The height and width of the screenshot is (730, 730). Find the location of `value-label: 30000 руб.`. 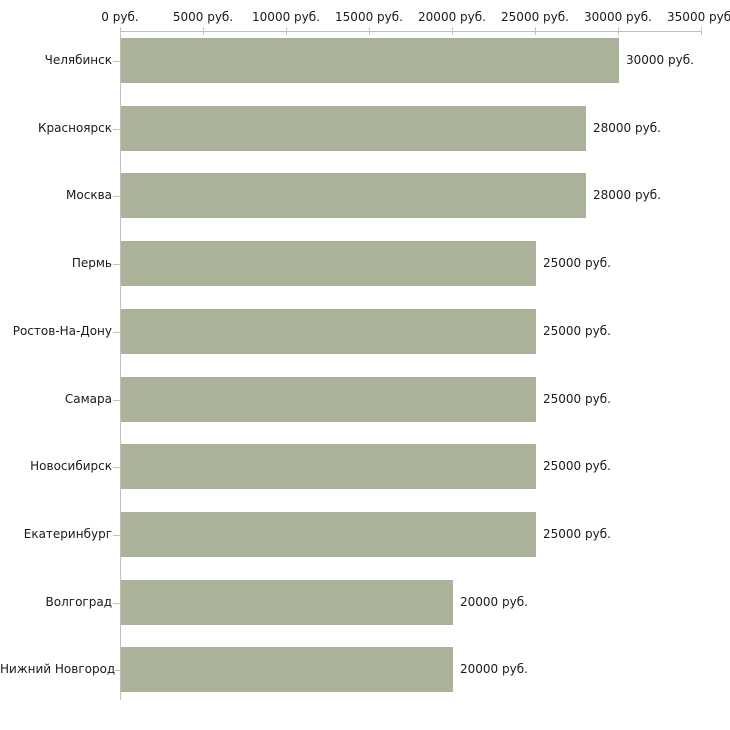

value-label: 30000 руб. is located at coordinates (660, 60).